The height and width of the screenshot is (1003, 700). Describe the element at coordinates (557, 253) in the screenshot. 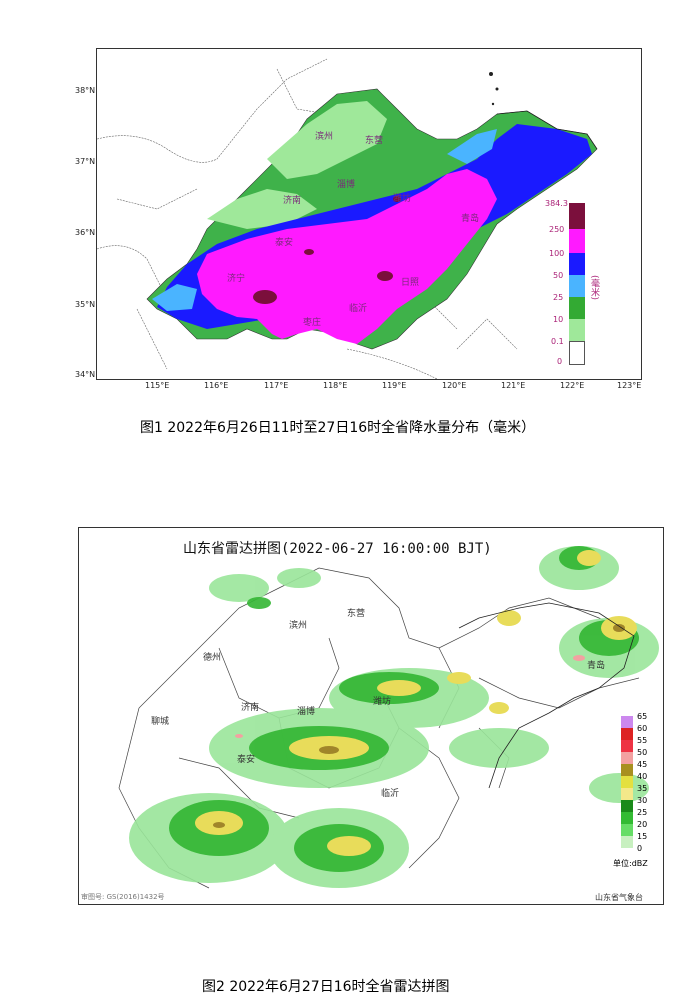

I see `legend-level: 100` at that location.